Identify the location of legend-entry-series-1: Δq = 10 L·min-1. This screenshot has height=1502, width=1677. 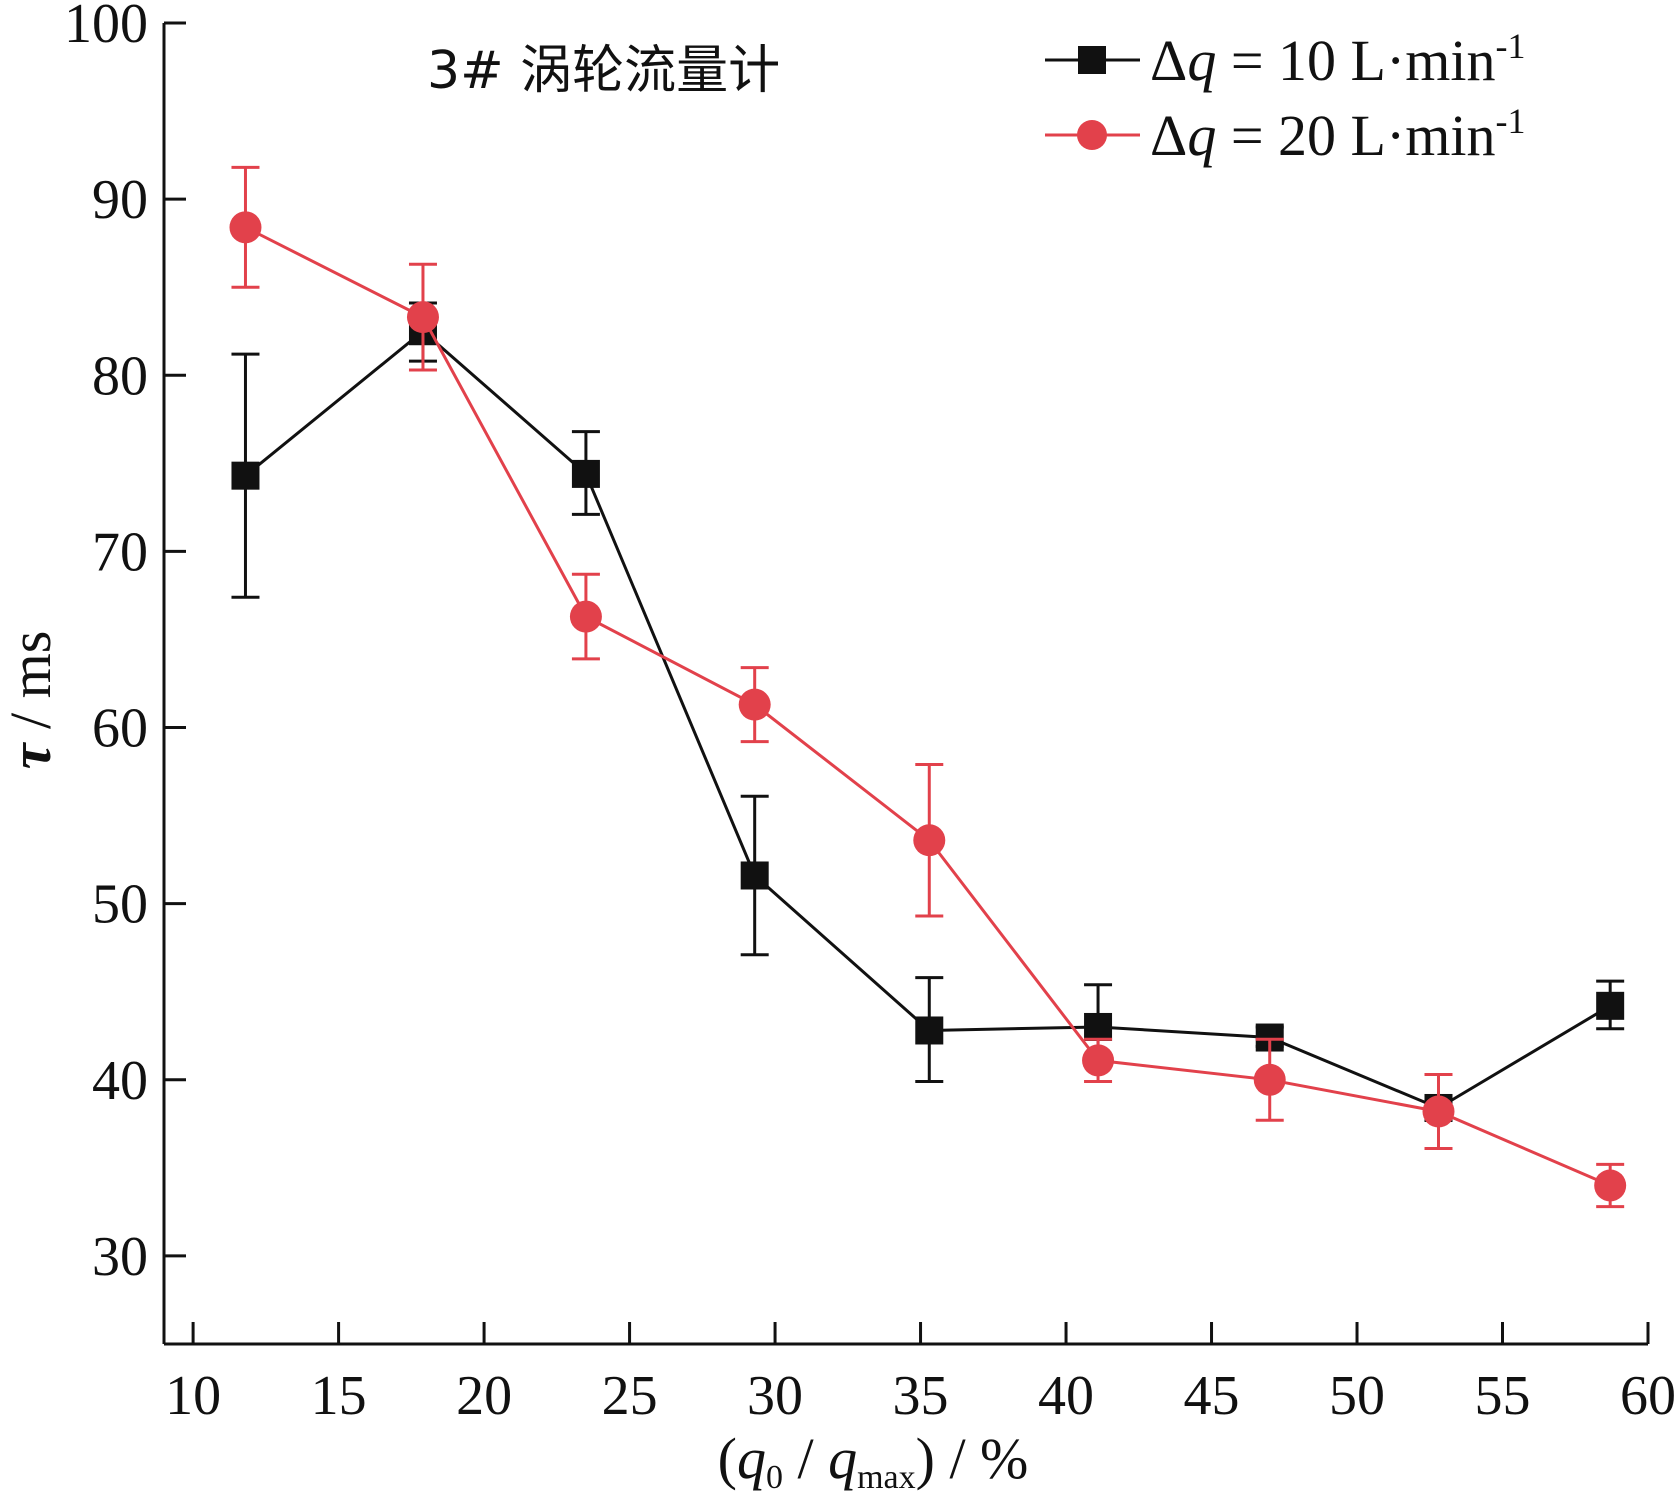
(1285, 59).